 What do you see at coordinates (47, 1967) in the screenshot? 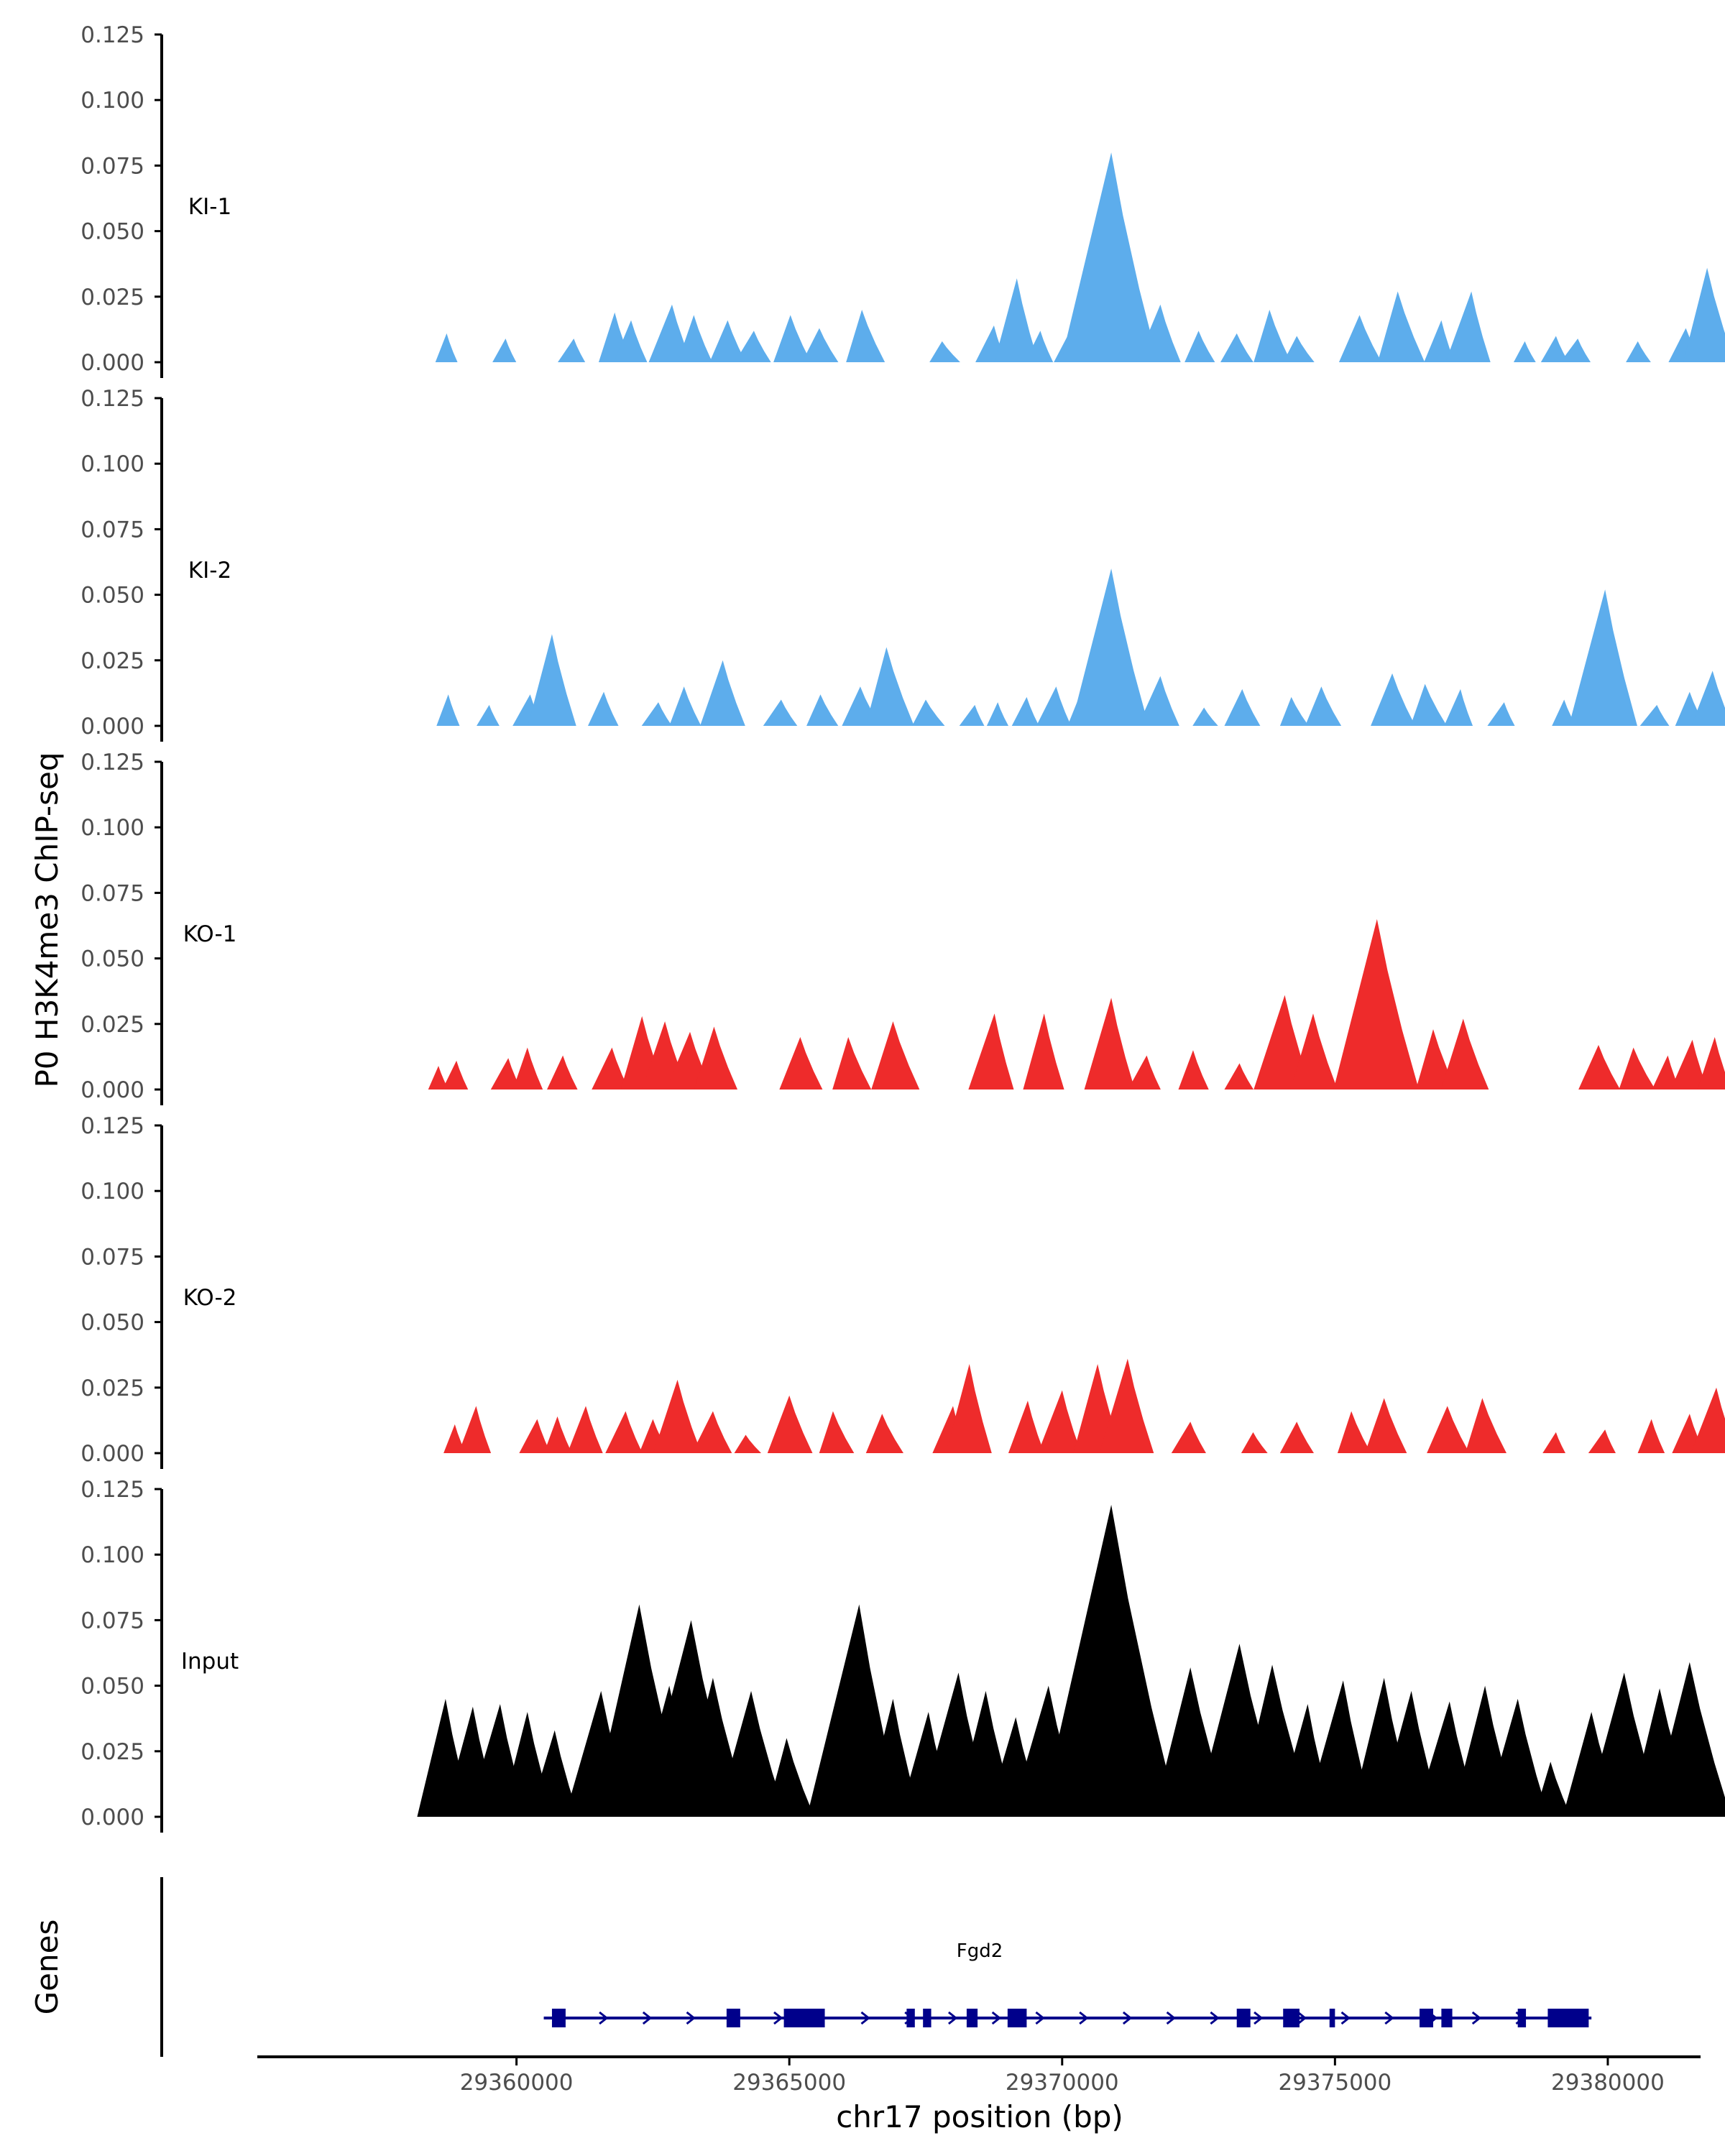
I see `genes-axis-title: Genes` at bounding box center [47, 1967].